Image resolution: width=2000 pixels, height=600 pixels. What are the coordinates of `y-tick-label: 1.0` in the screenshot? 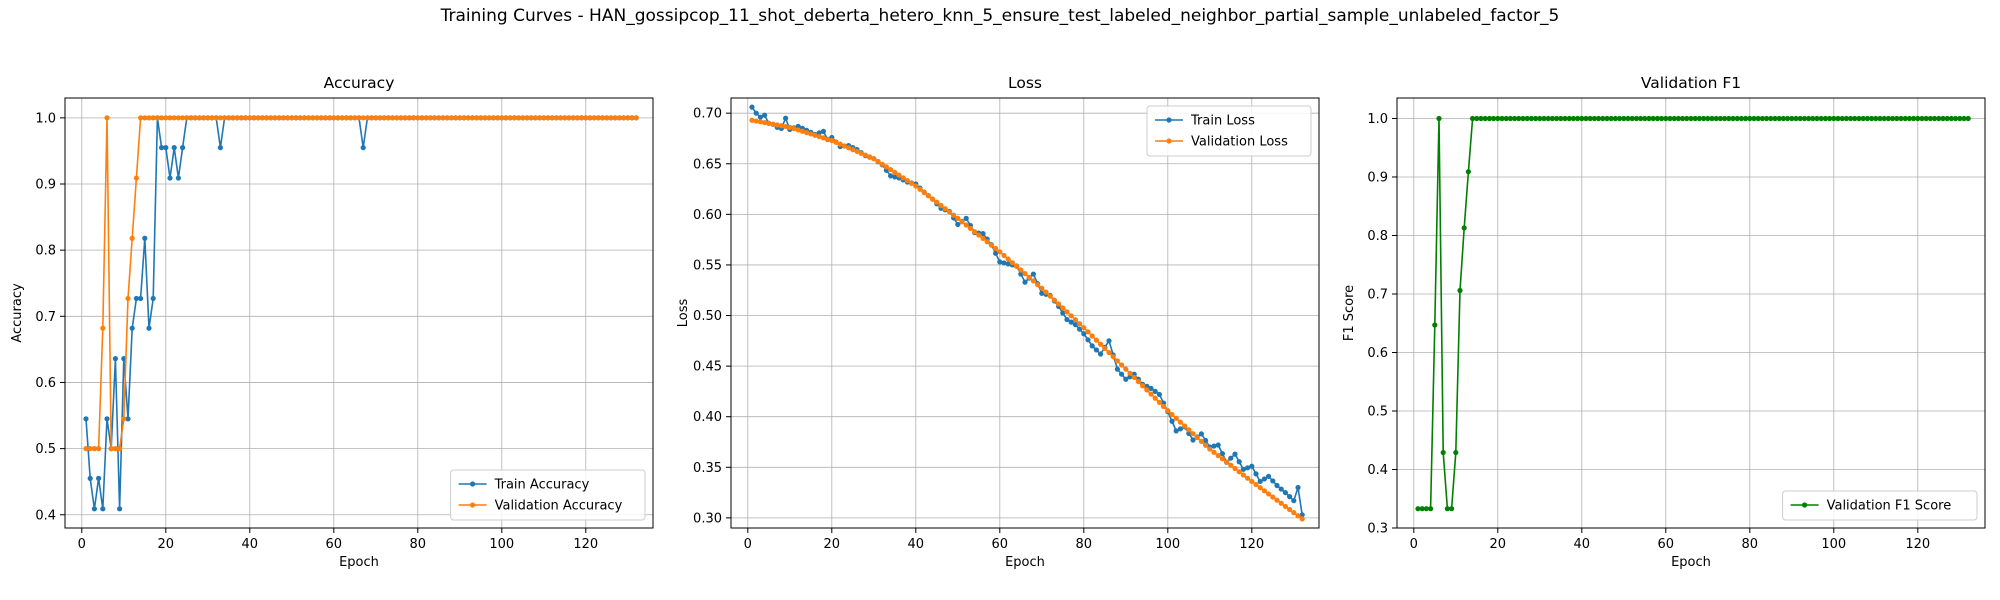 It's located at (1377, 119).